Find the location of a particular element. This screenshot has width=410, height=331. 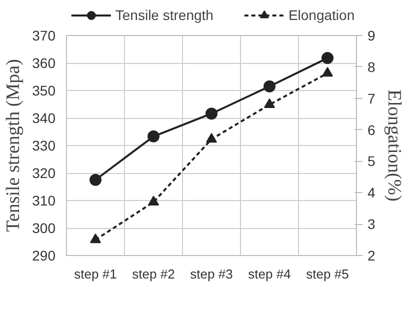

y2-tick-label: 9 is located at coordinates (372, 36).